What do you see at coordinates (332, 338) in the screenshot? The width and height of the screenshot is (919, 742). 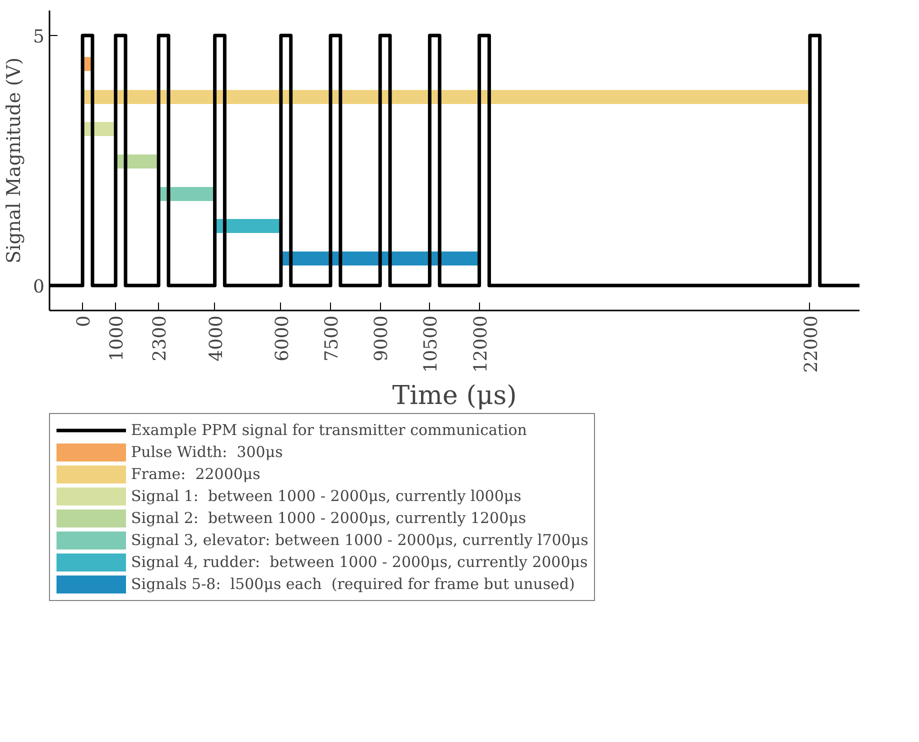 I see `x-tick-label: 7500` at bounding box center [332, 338].